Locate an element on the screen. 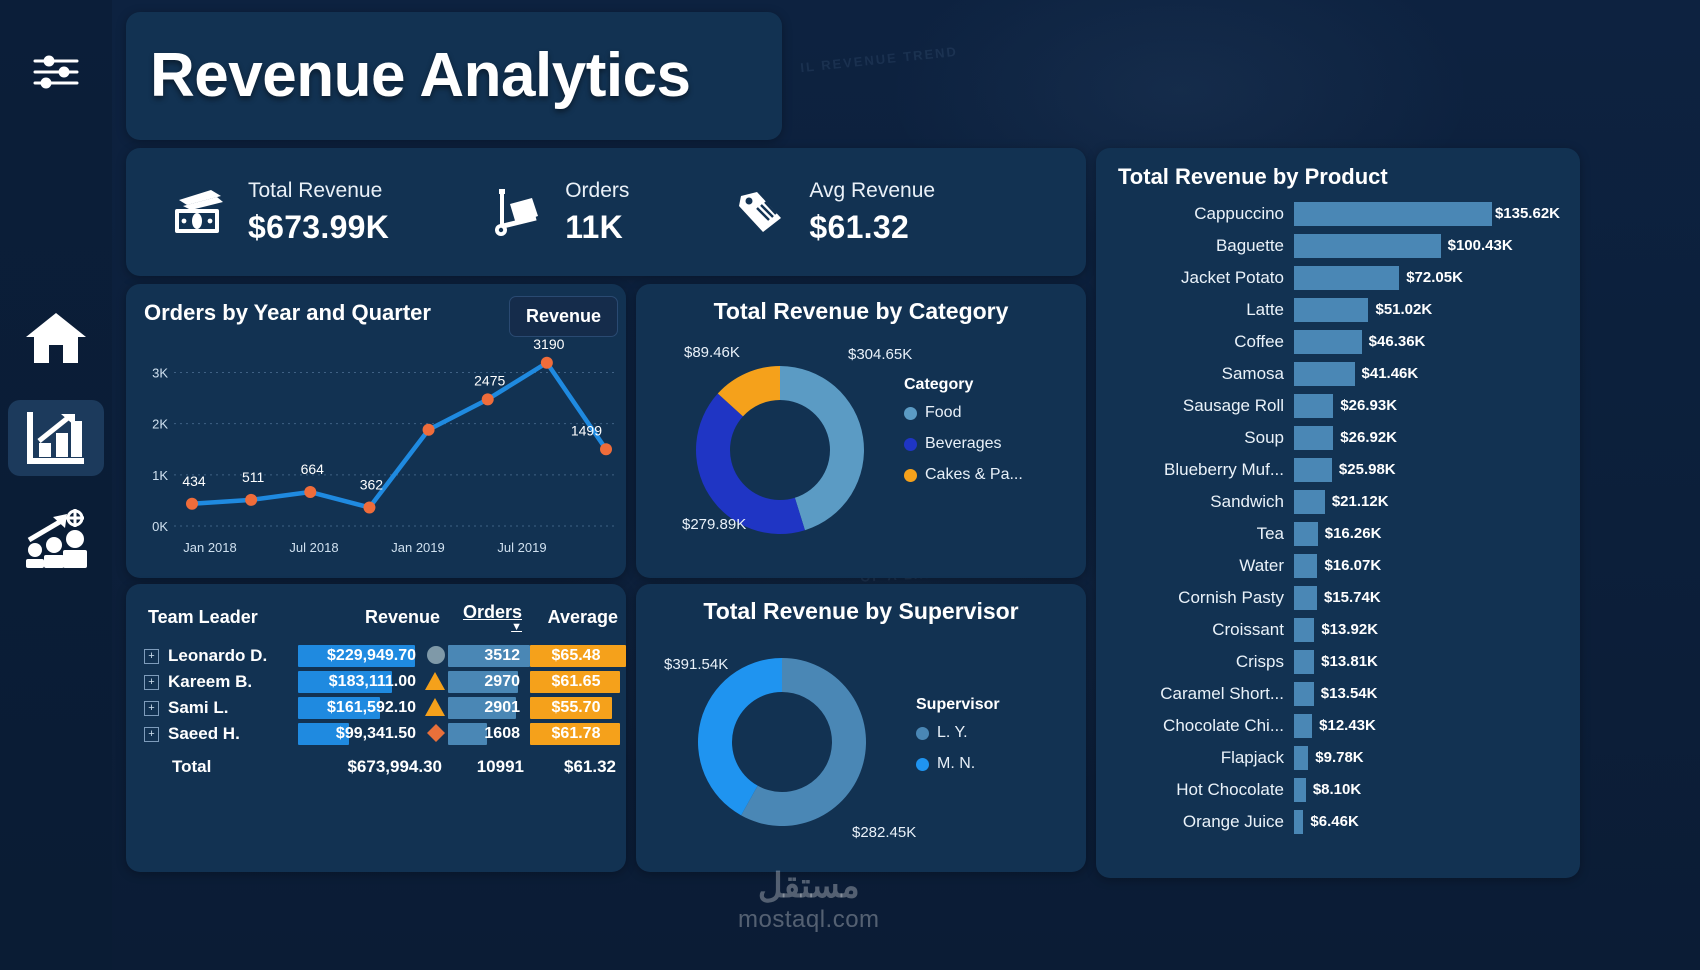  product-bar-row: Samosa $41.46K is located at coordinates (1335, 374).